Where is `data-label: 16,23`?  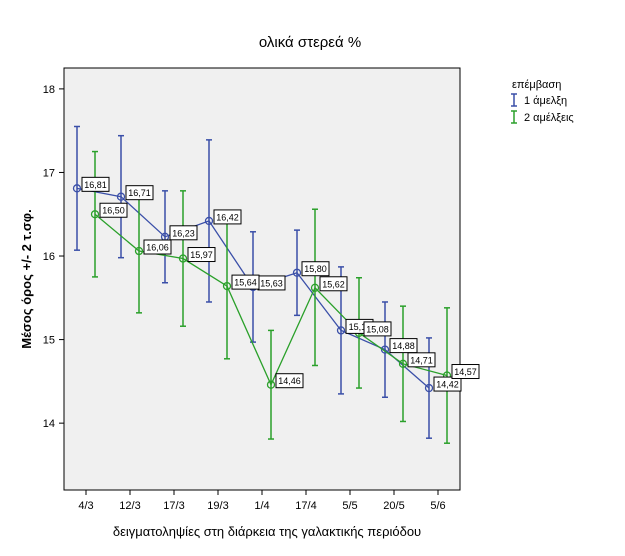
data-label: 16,23 is located at coordinates (183, 233).